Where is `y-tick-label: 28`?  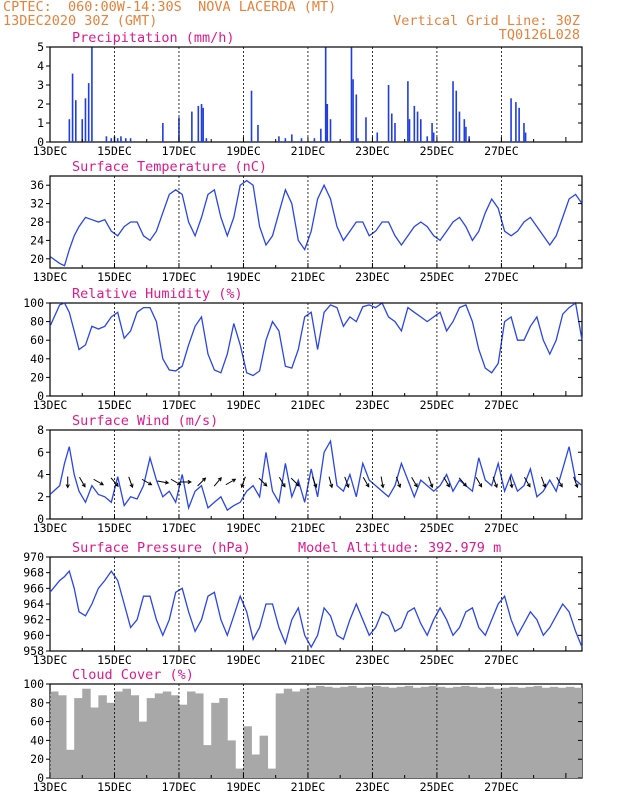
y-tick-label: 28 is located at coordinates (37, 222).